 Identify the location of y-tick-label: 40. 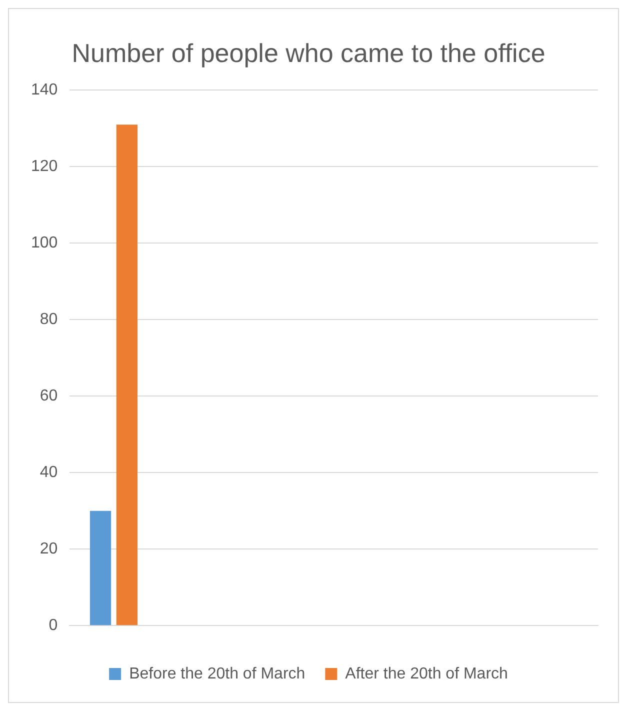
(49, 473).